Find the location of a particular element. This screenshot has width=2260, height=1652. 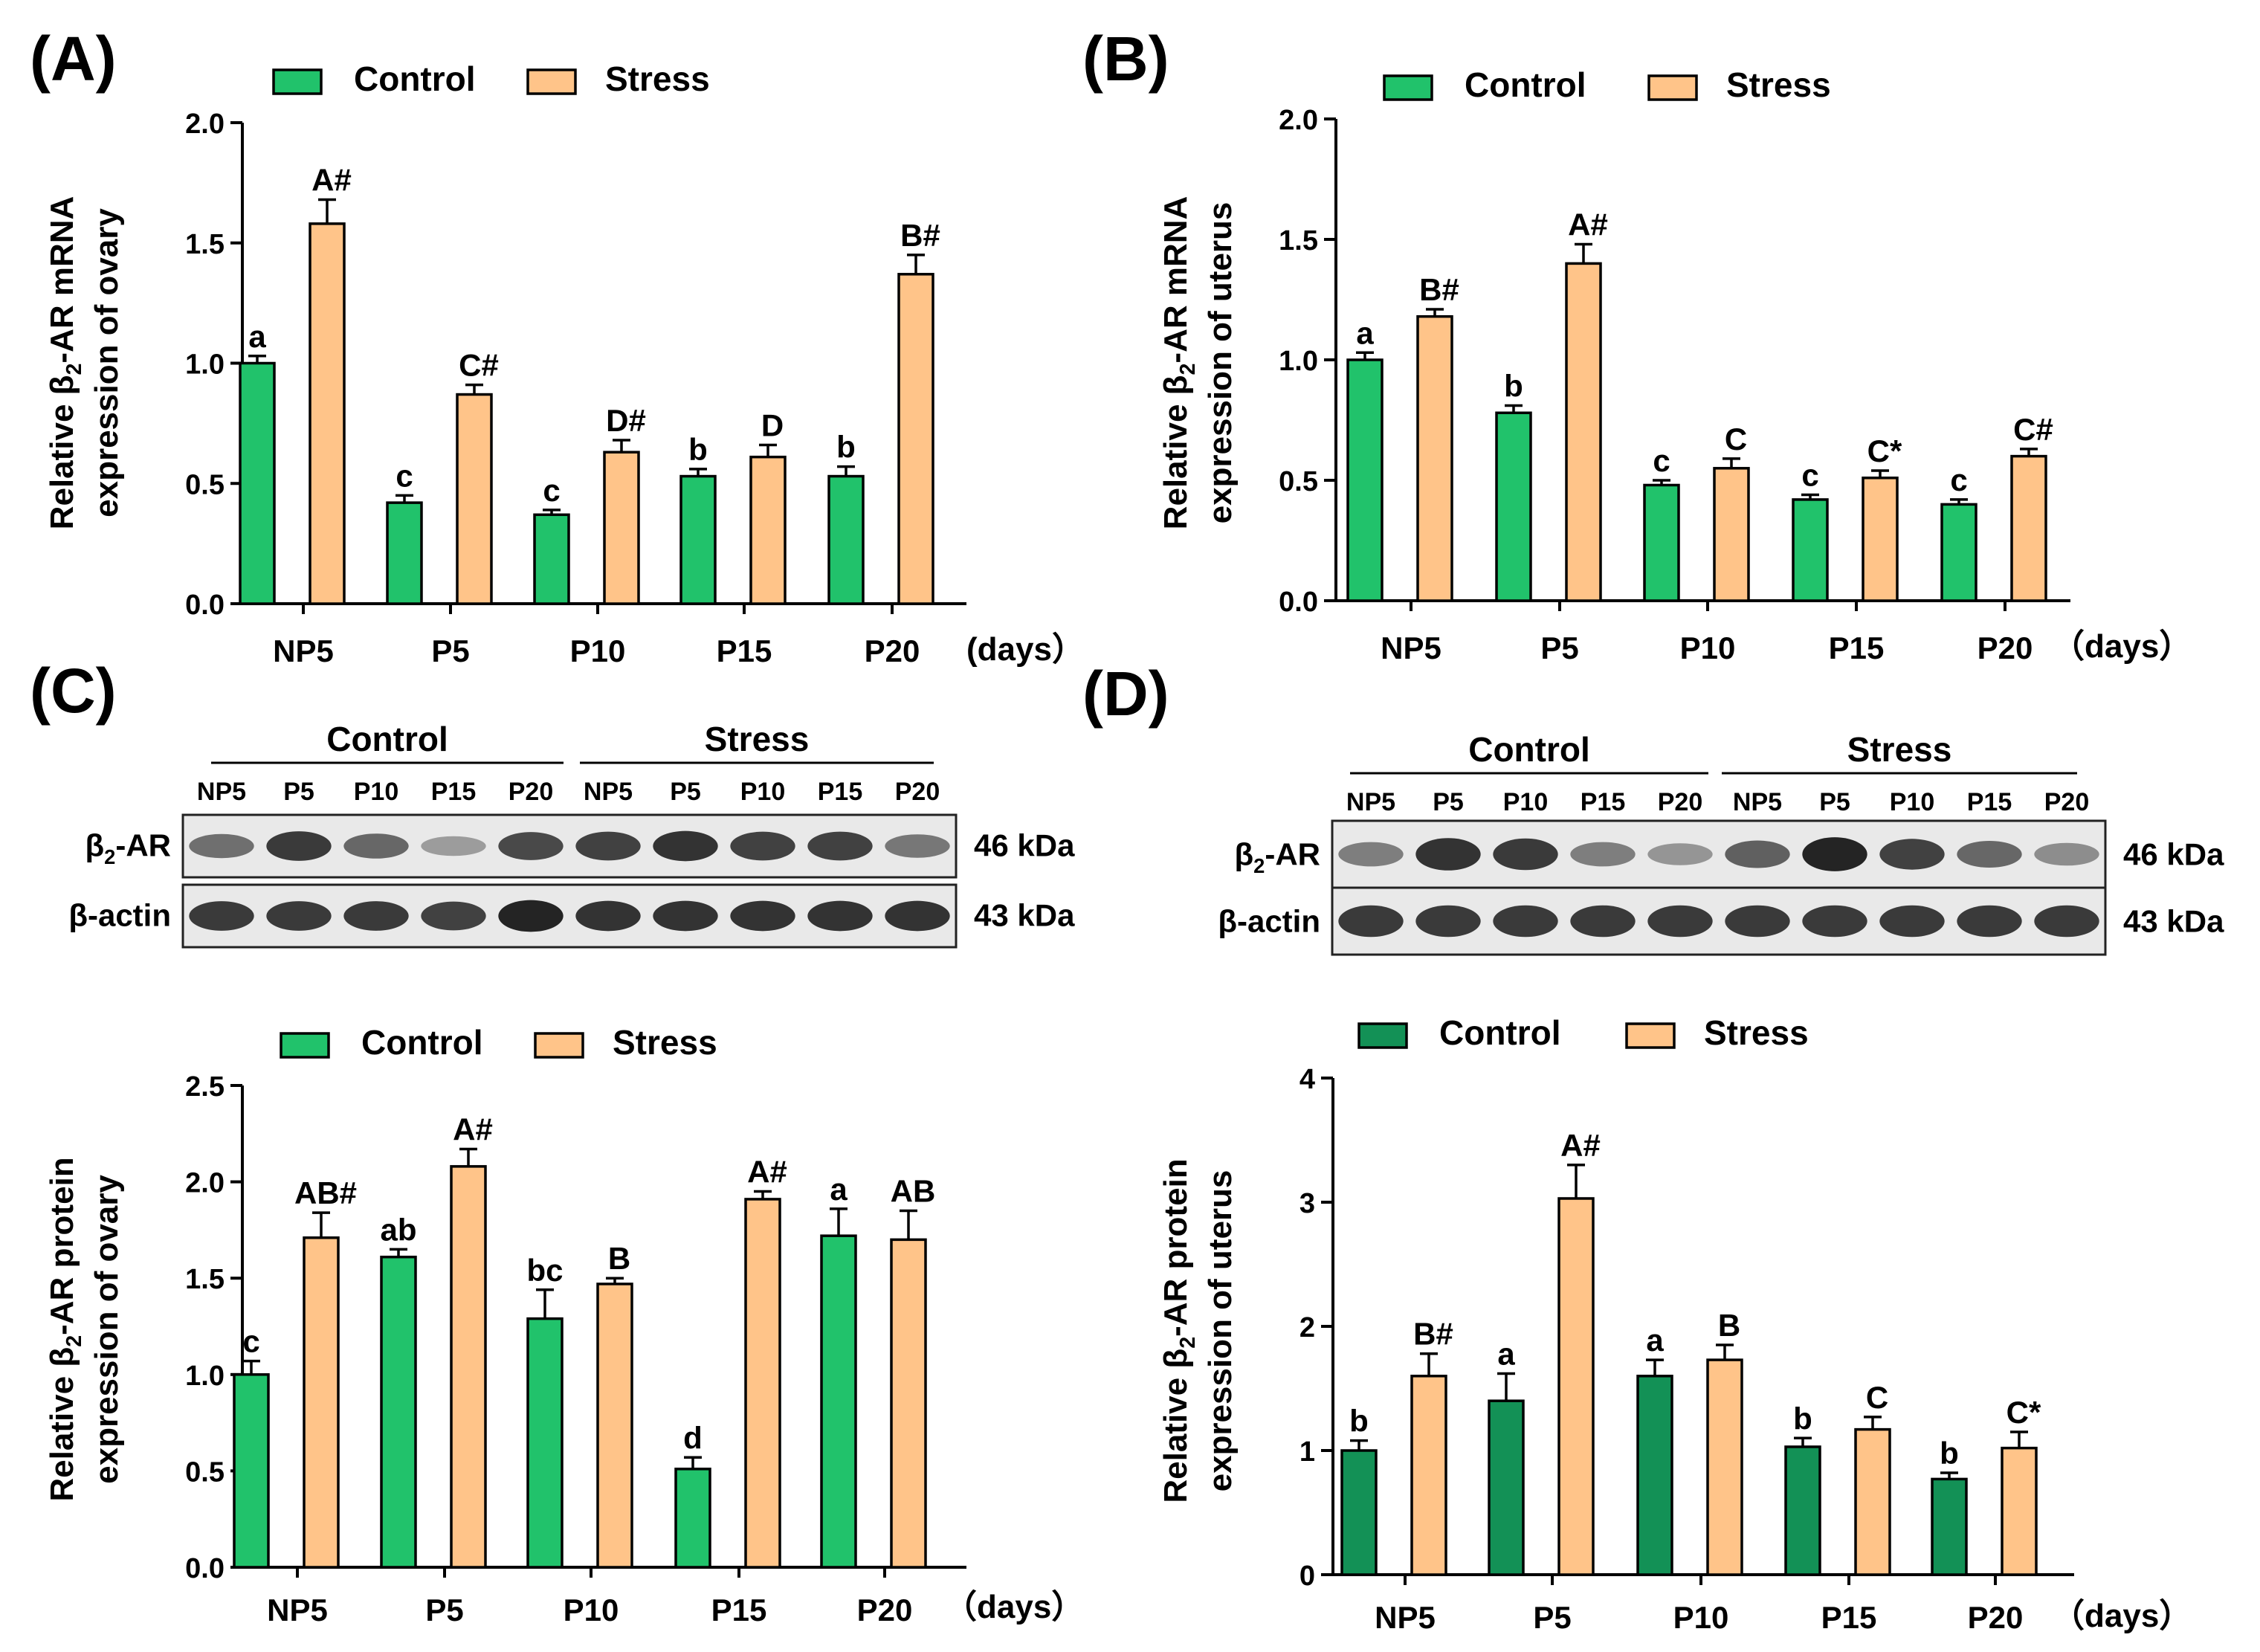

bar-stress-P10 is located at coordinates (622, 528).